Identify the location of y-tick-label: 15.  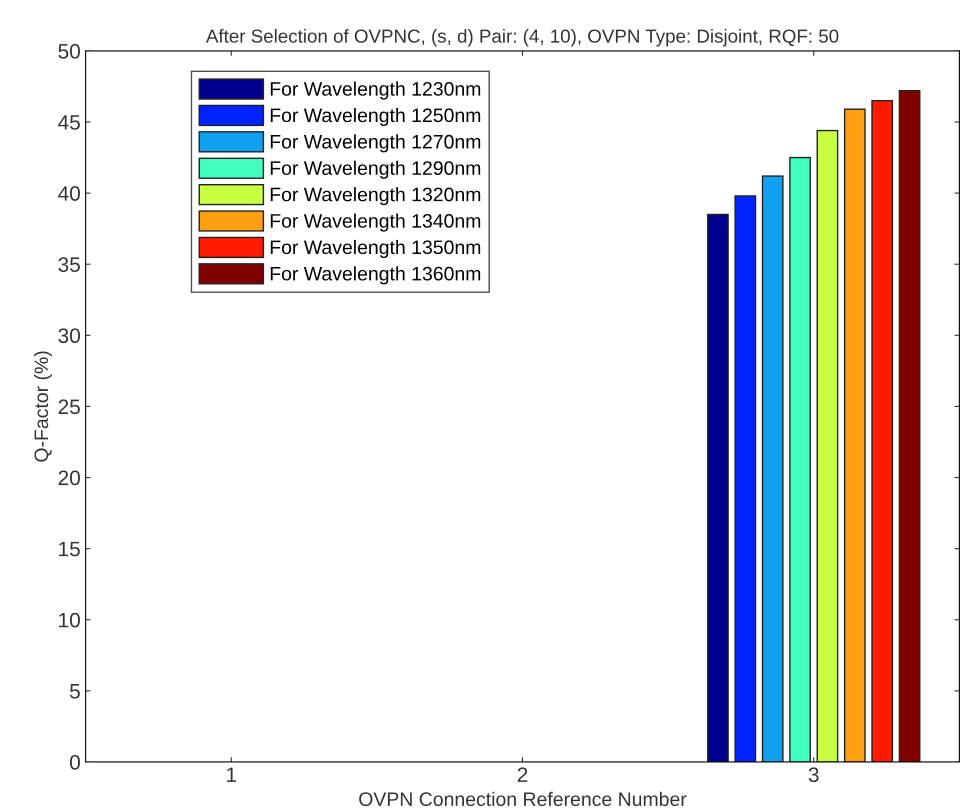
(69, 549).